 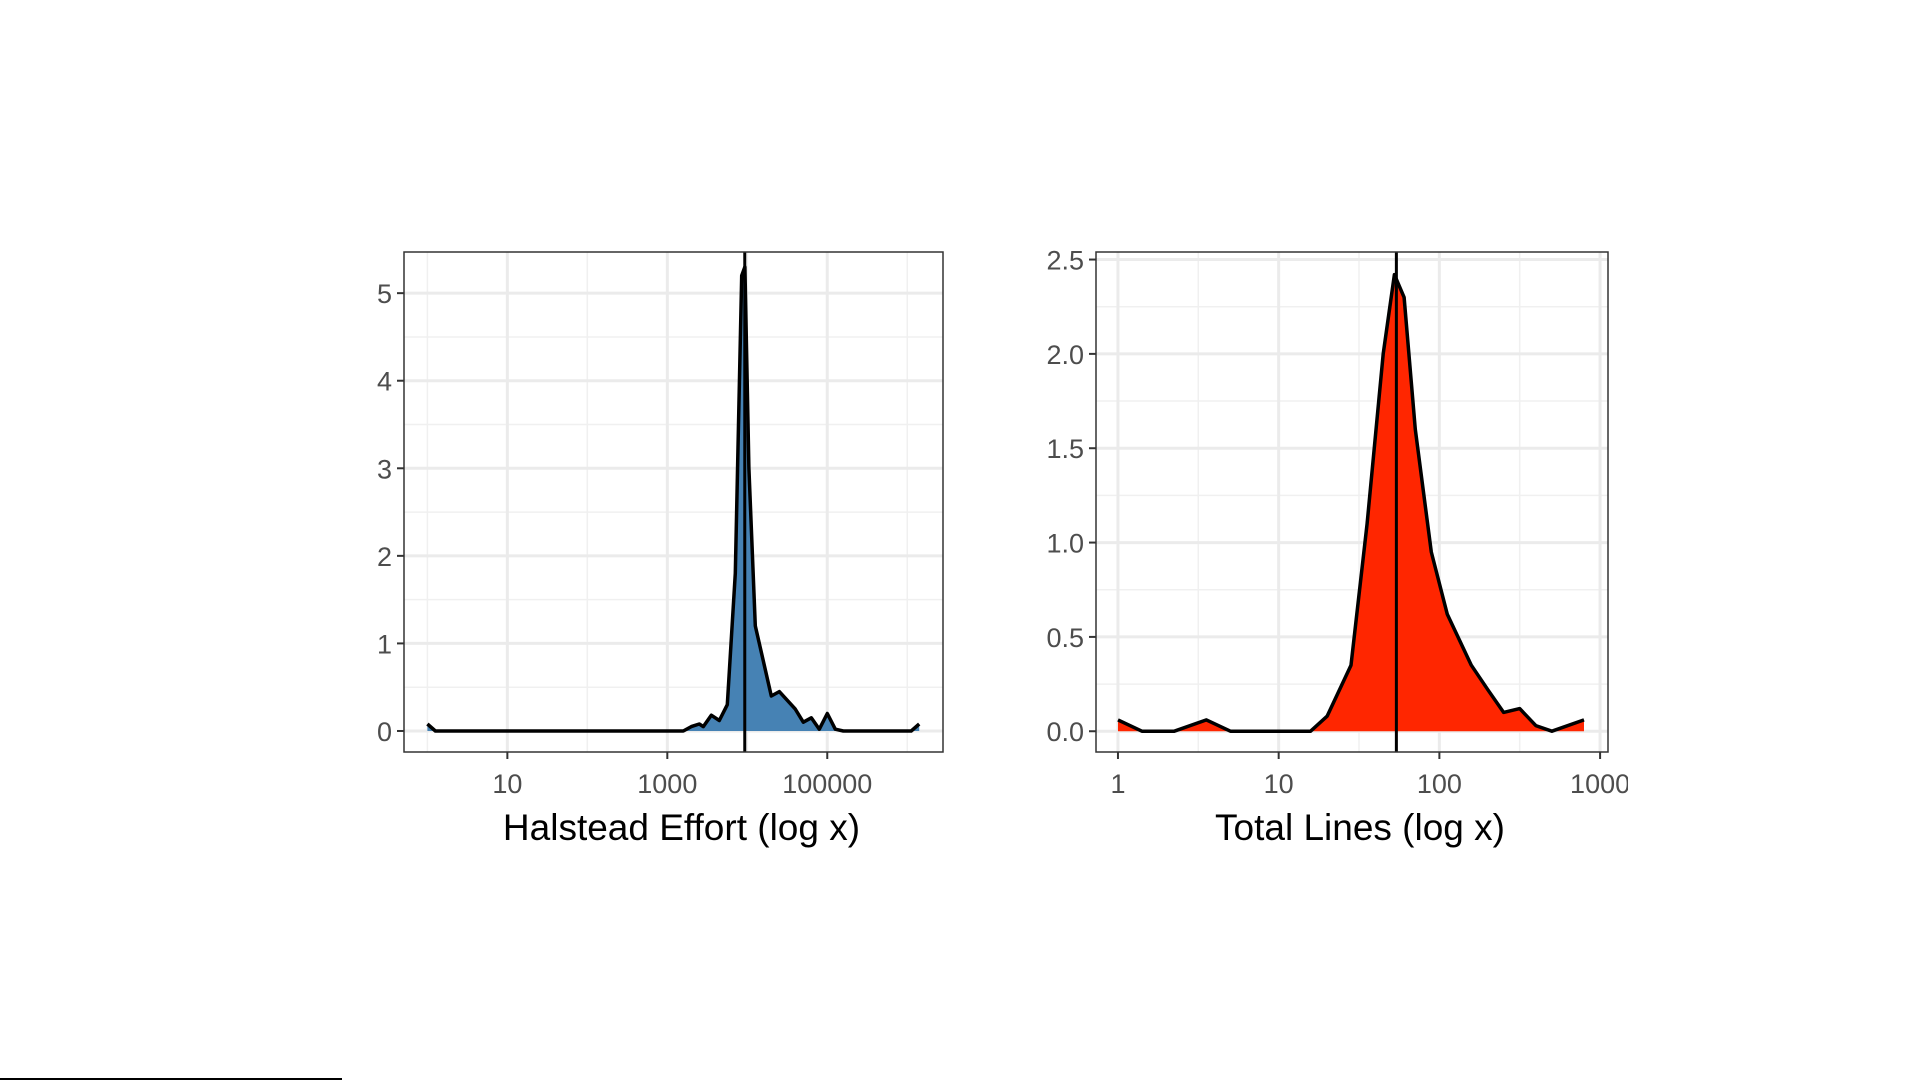 I want to click on y-tick-label: 1, so click(x=384, y=644).